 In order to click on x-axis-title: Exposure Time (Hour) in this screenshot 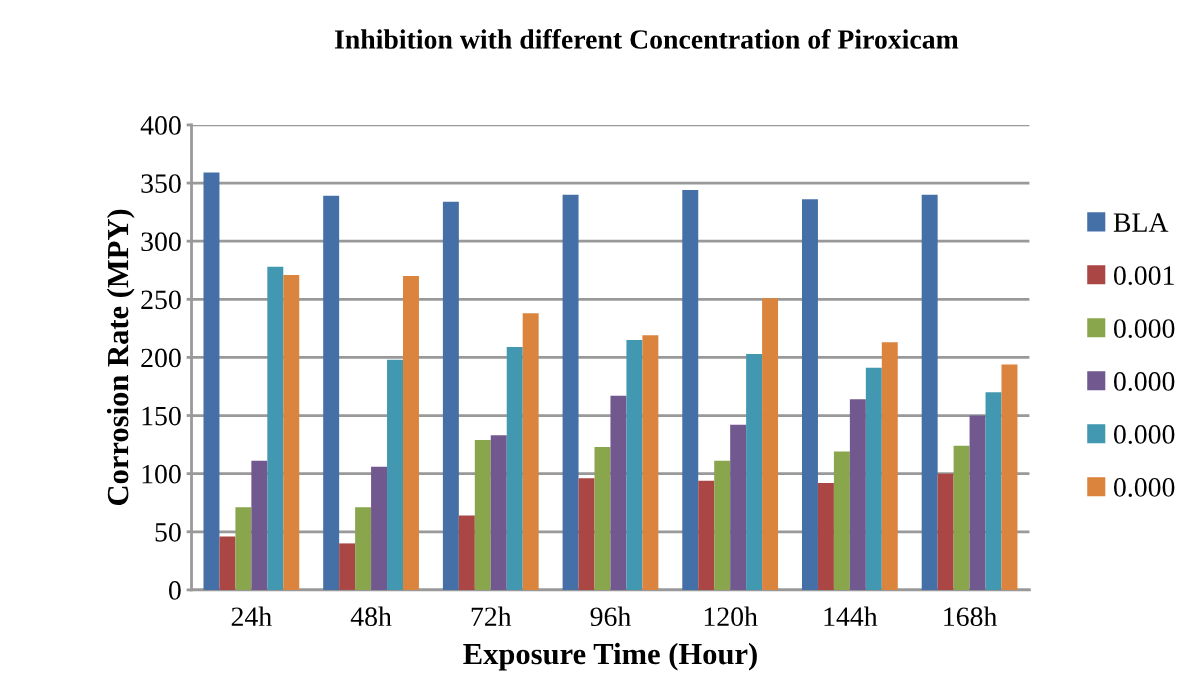, I will do `click(610, 656)`.